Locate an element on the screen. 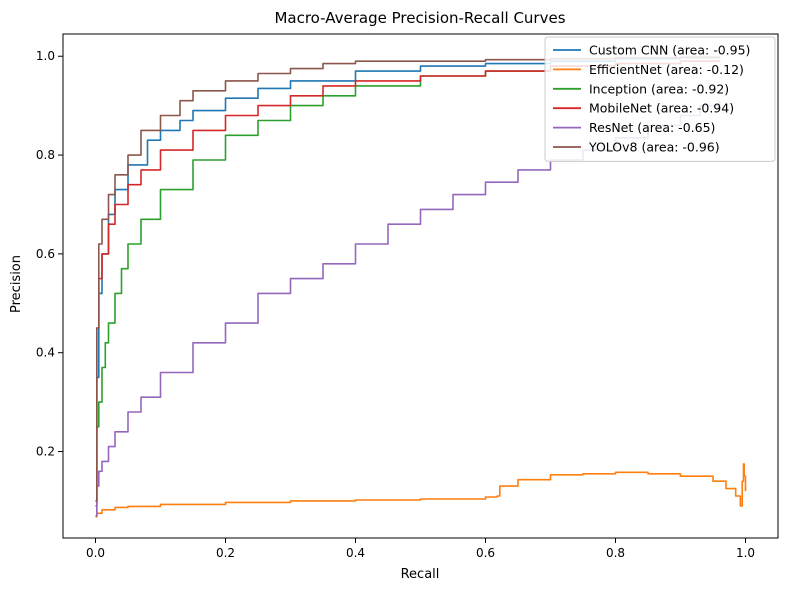  legend-label-4: ResNet (area: -0.65) is located at coordinates (652, 127).